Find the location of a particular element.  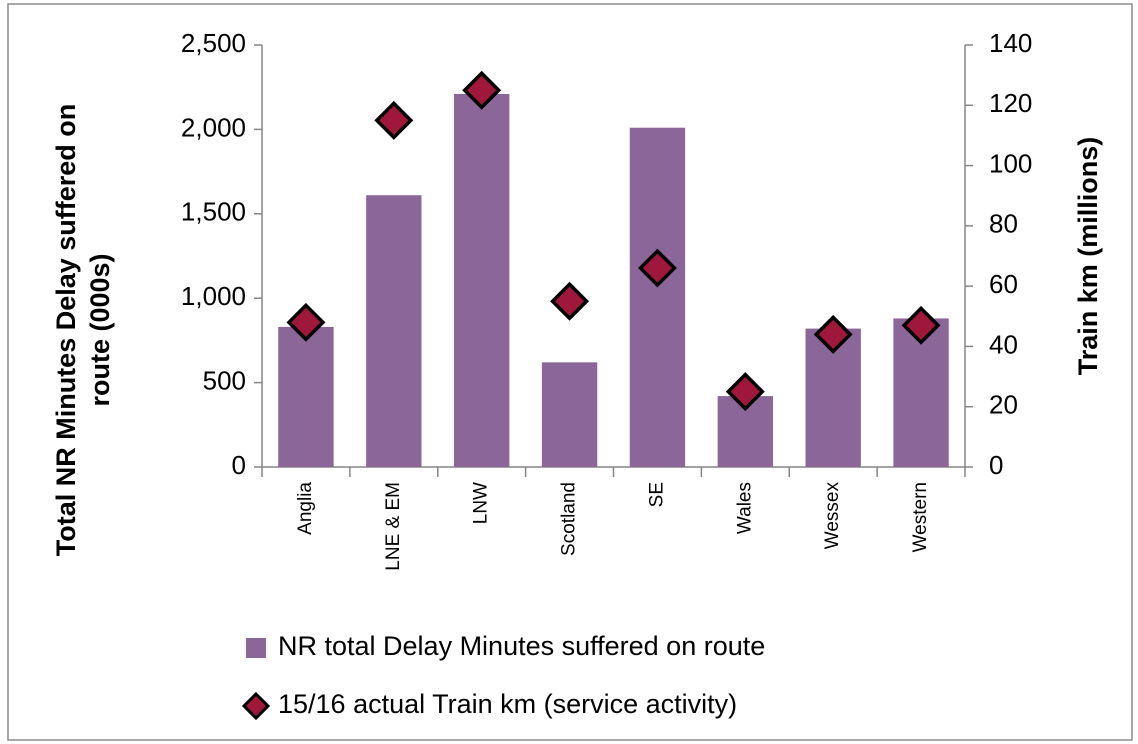

legend-label: NR total Delay Minutes suffered on route is located at coordinates (521, 646).